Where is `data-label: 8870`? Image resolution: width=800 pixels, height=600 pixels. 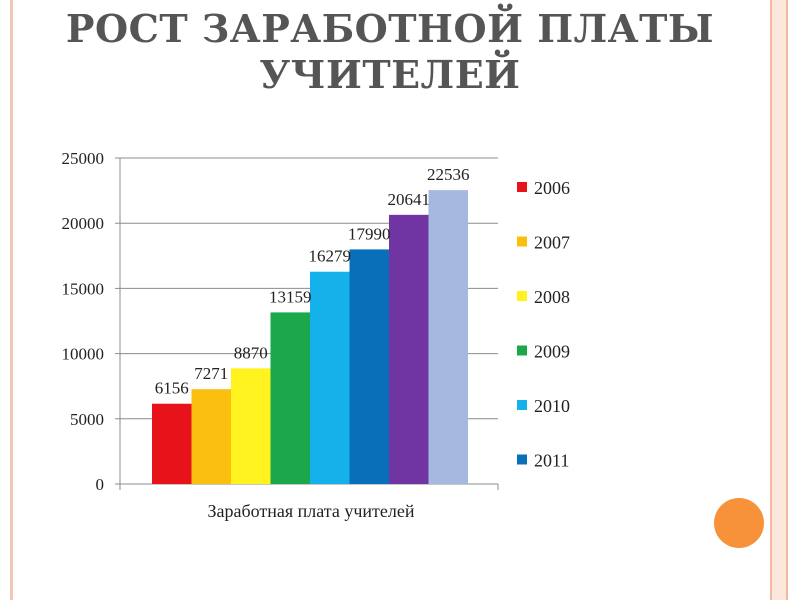
data-label: 8870 is located at coordinates (251, 352).